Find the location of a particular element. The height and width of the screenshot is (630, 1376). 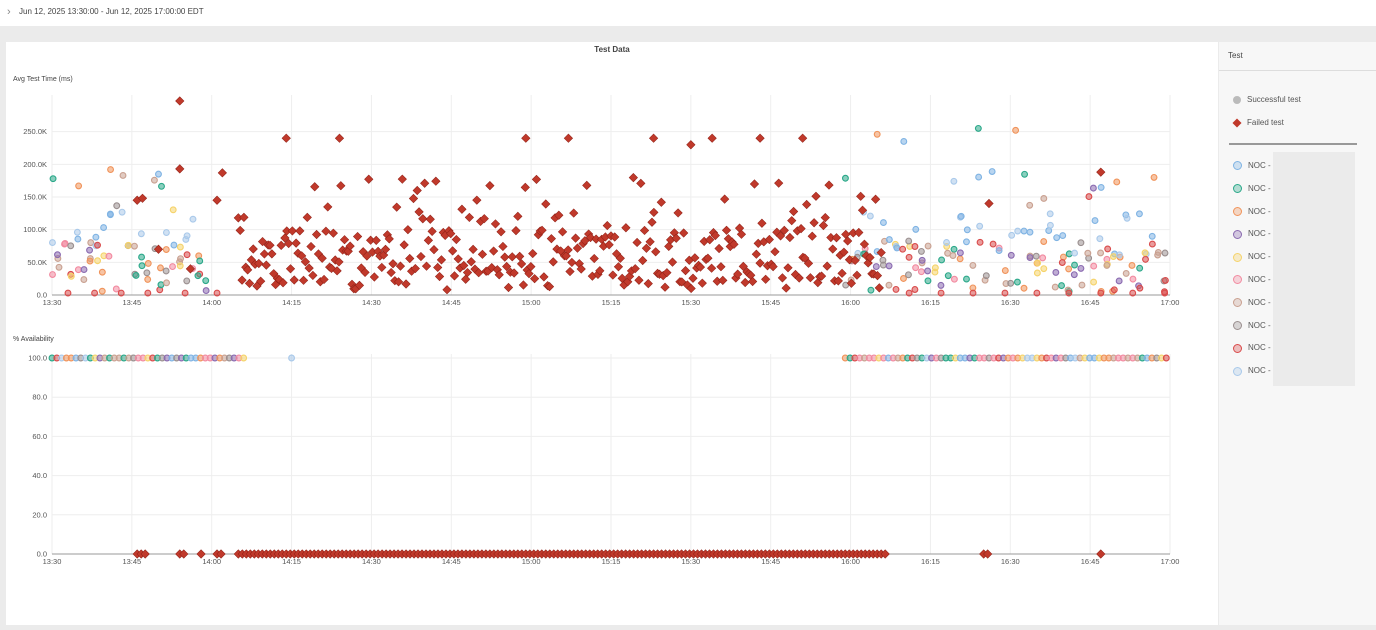

legend-series-5: NOC - is located at coordinates (1252, 280).